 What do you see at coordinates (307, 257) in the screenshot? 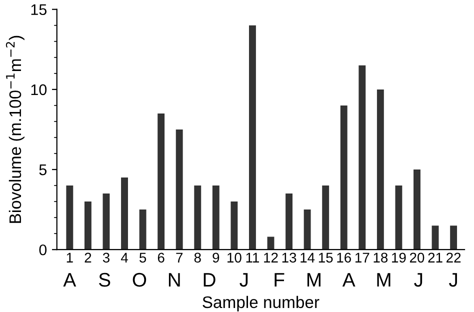
I see `x-tick-label: 14` at bounding box center [307, 257].